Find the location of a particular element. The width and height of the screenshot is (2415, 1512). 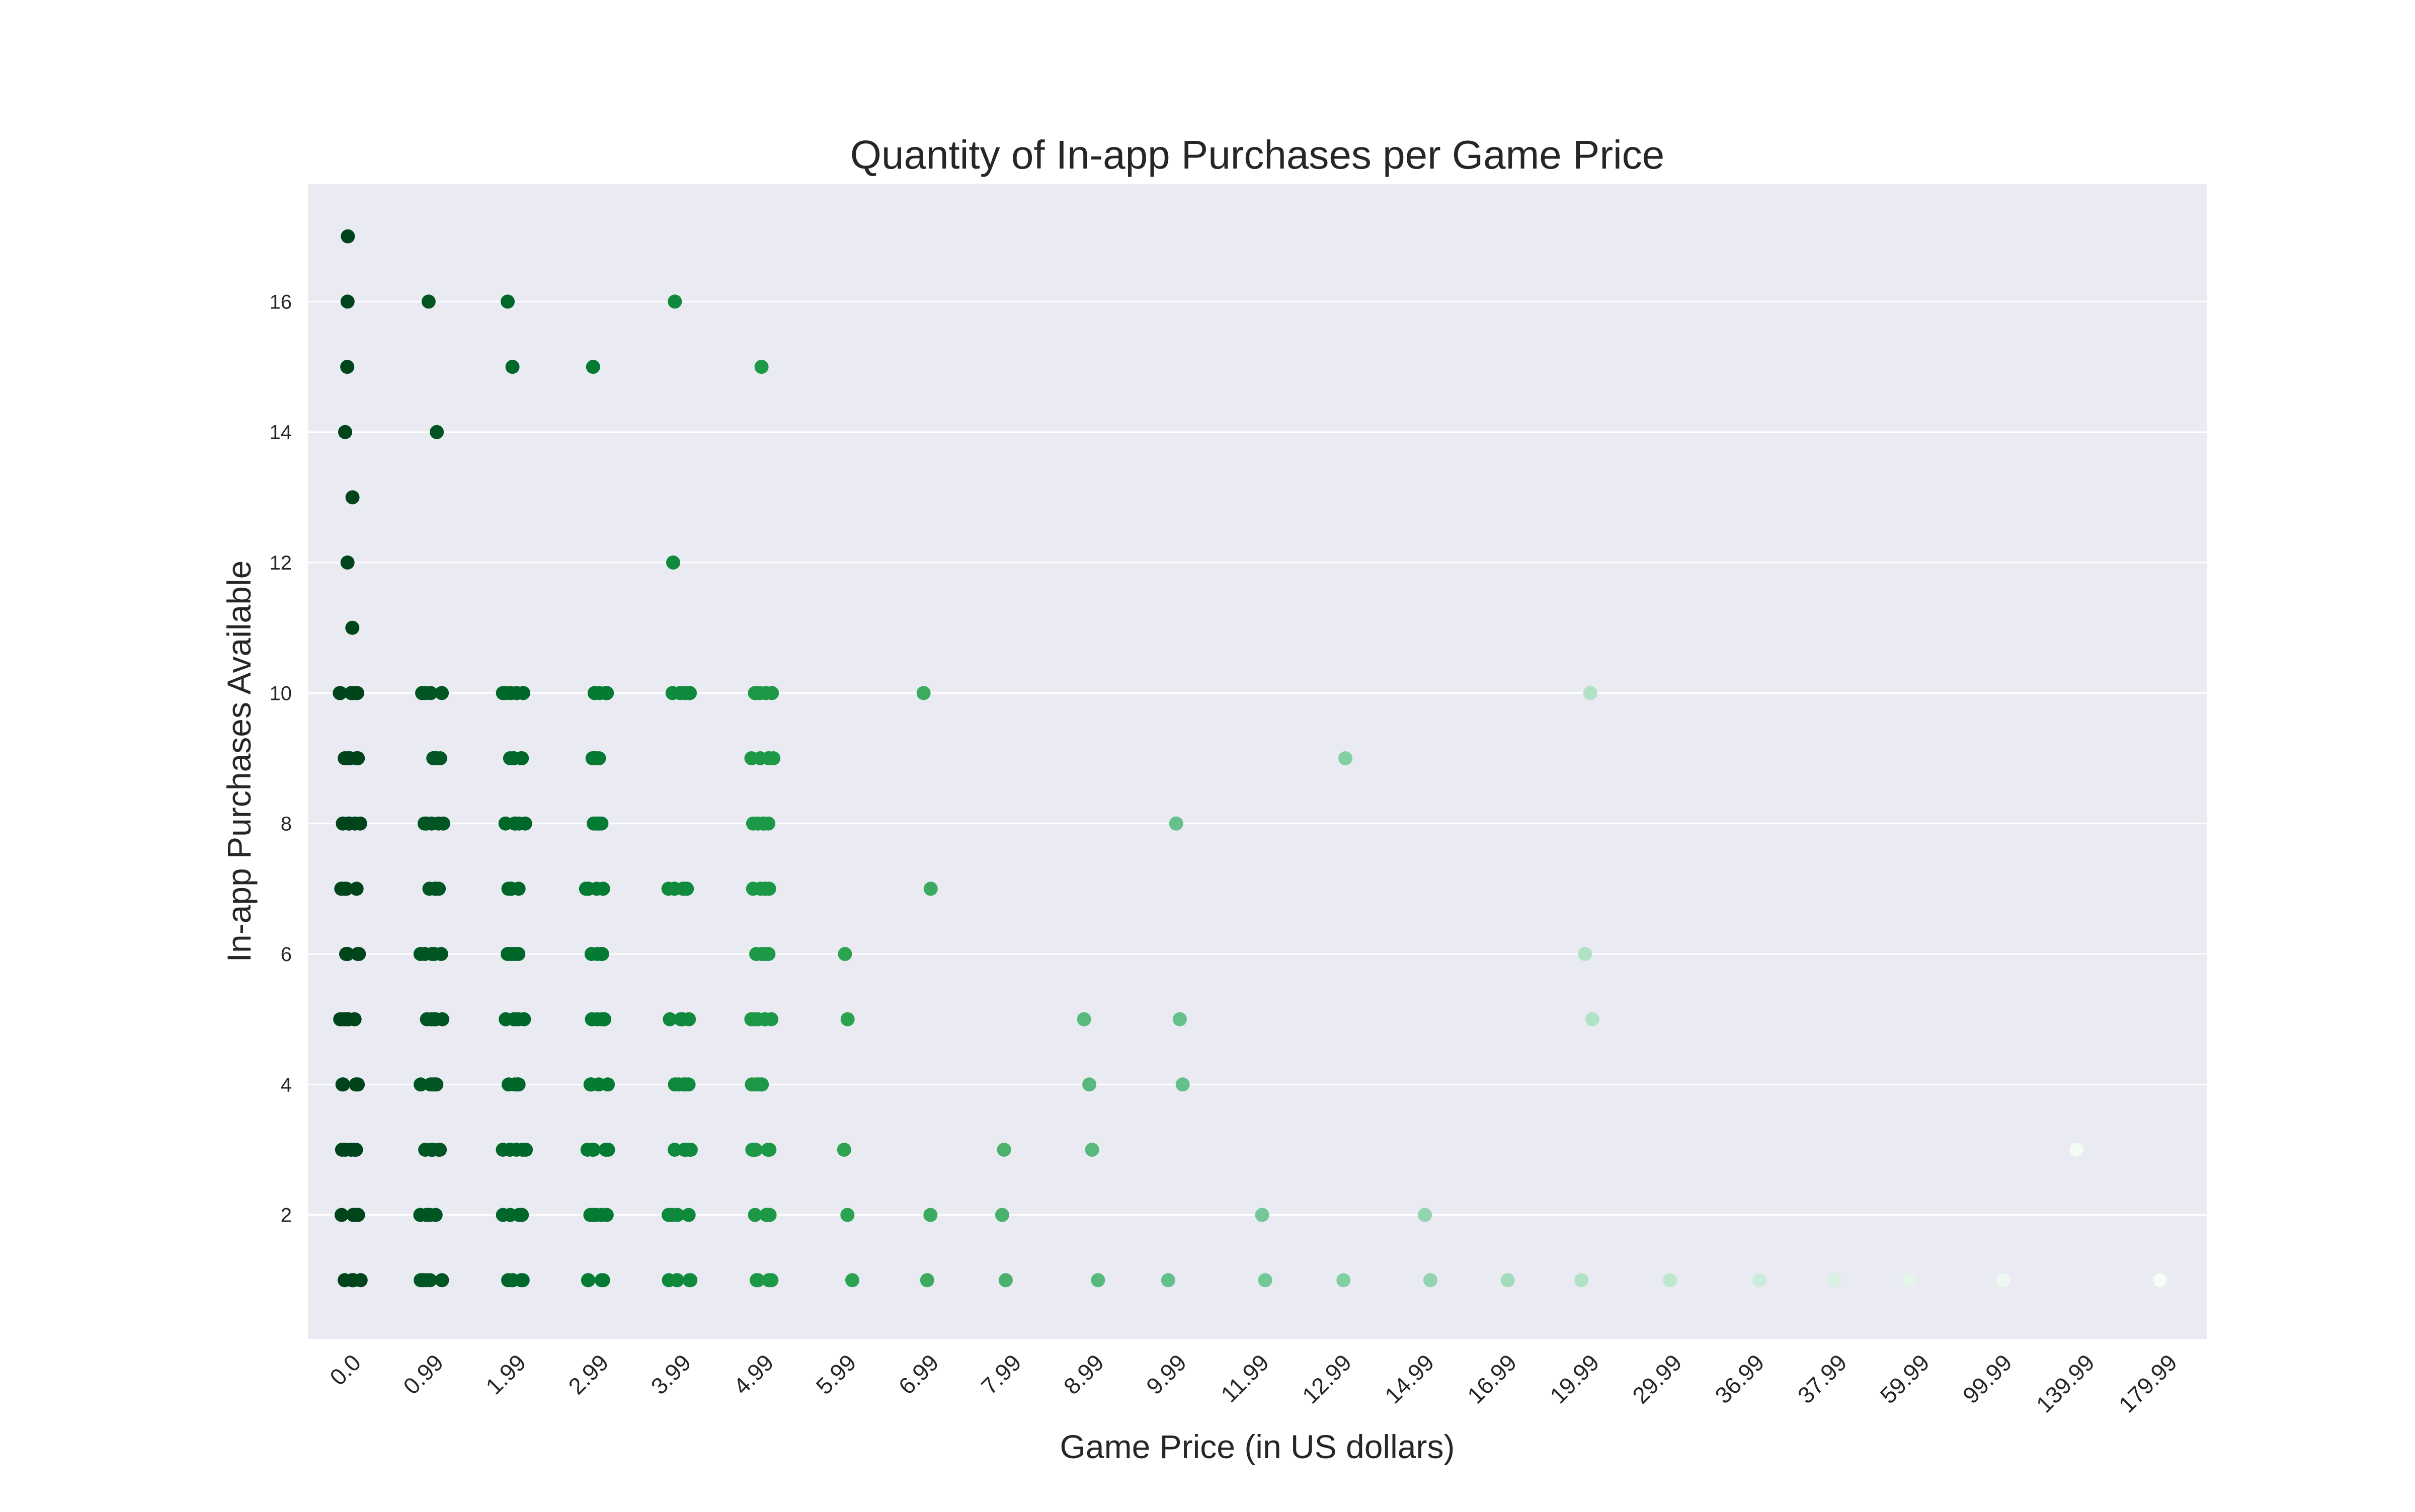

y-axis-label: In-app Purchases Available is located at coordinates (239, 762).